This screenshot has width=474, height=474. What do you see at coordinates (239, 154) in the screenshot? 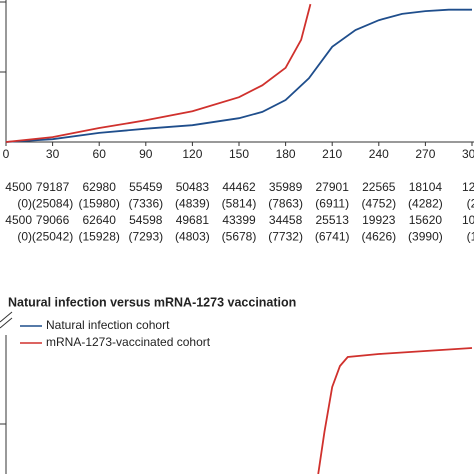
I see `x-tick-label: 150` at bounding box center [239, 154].